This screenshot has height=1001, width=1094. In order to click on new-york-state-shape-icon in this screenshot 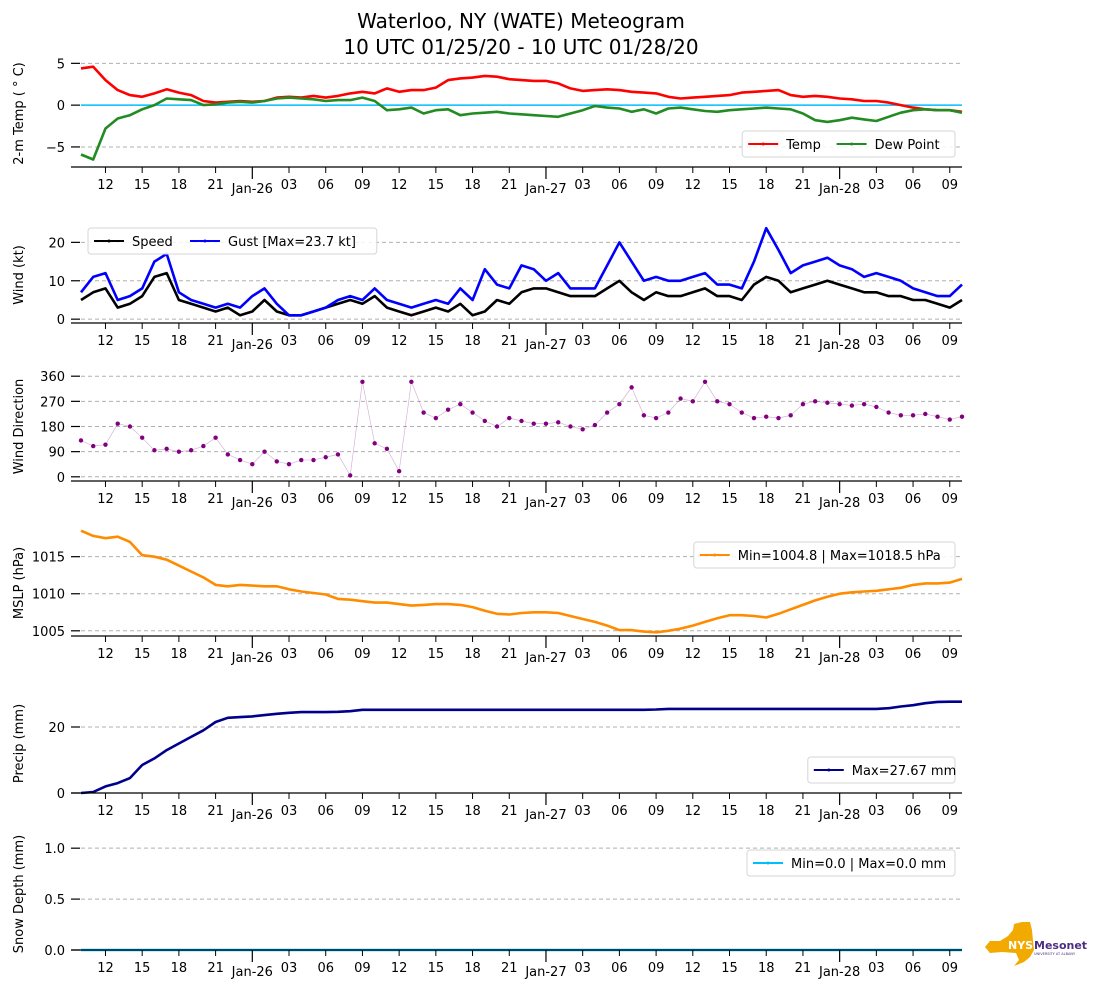, I will do `click(1009, 944)`.